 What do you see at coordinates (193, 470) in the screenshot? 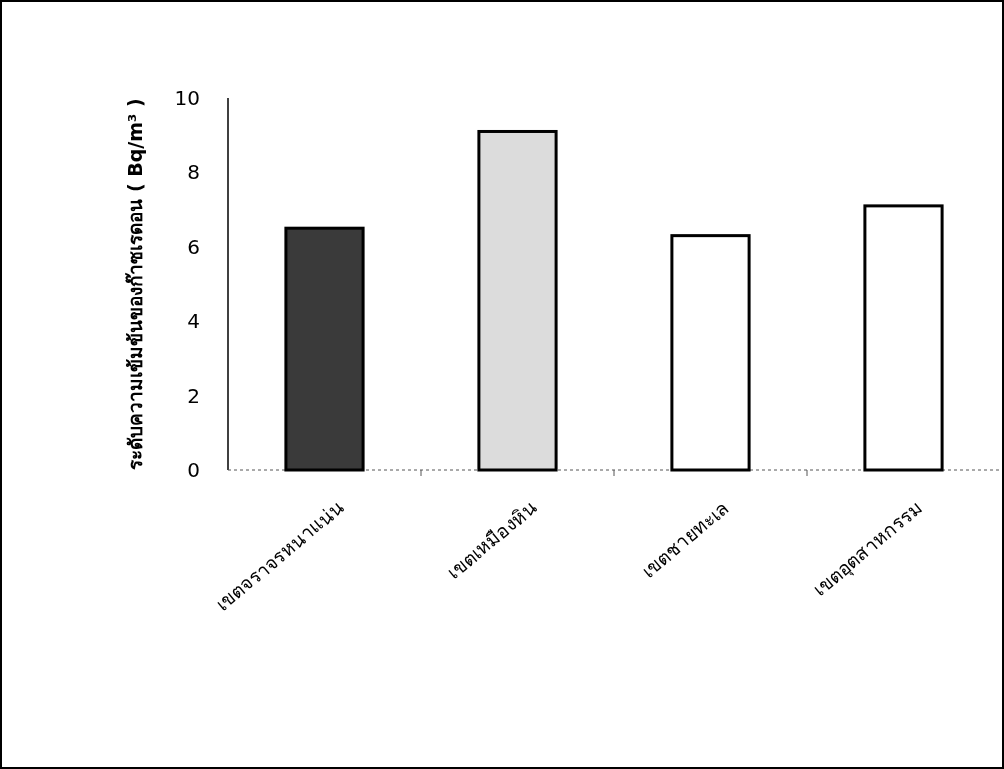
I see `y-tick-label: 0` at bounding box center [193, 470].